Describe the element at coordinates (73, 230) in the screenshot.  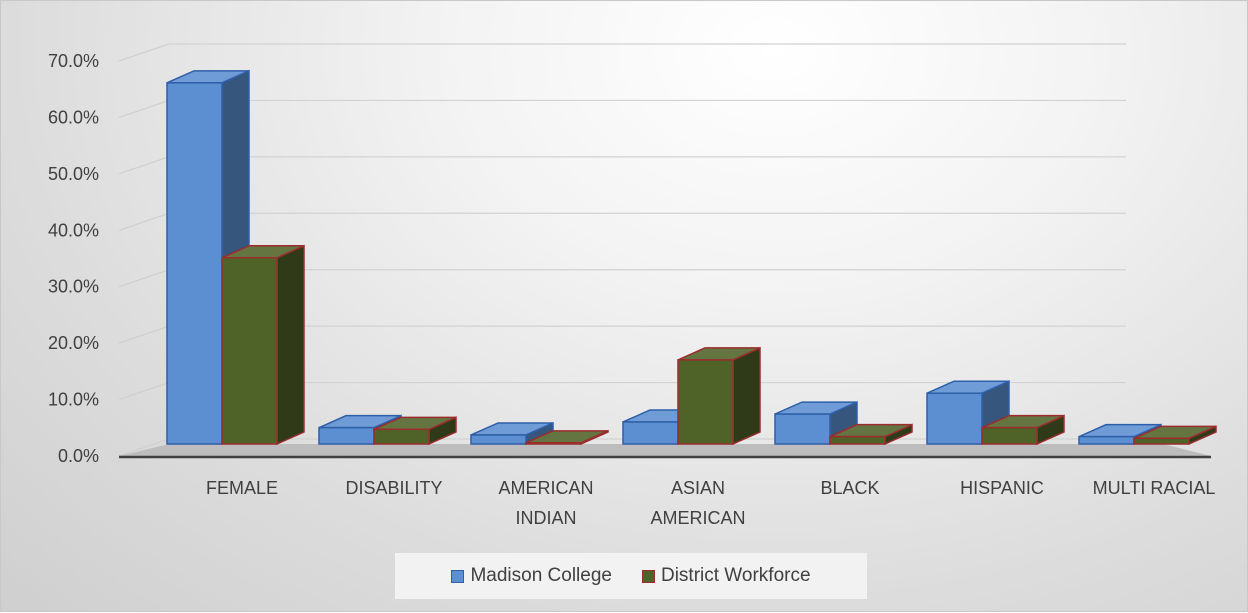
I see `y-tick-label: 40.0%` at that location.